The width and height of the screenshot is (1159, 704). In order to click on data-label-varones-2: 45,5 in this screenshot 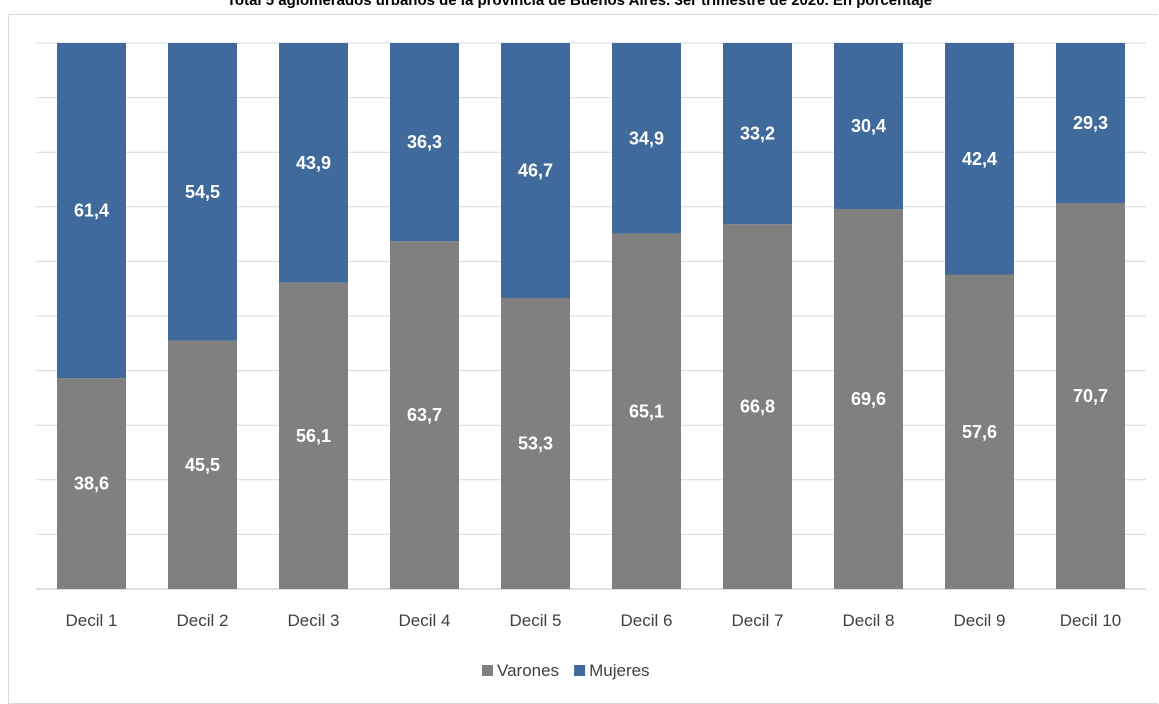, I will do `click(202, 465)`.